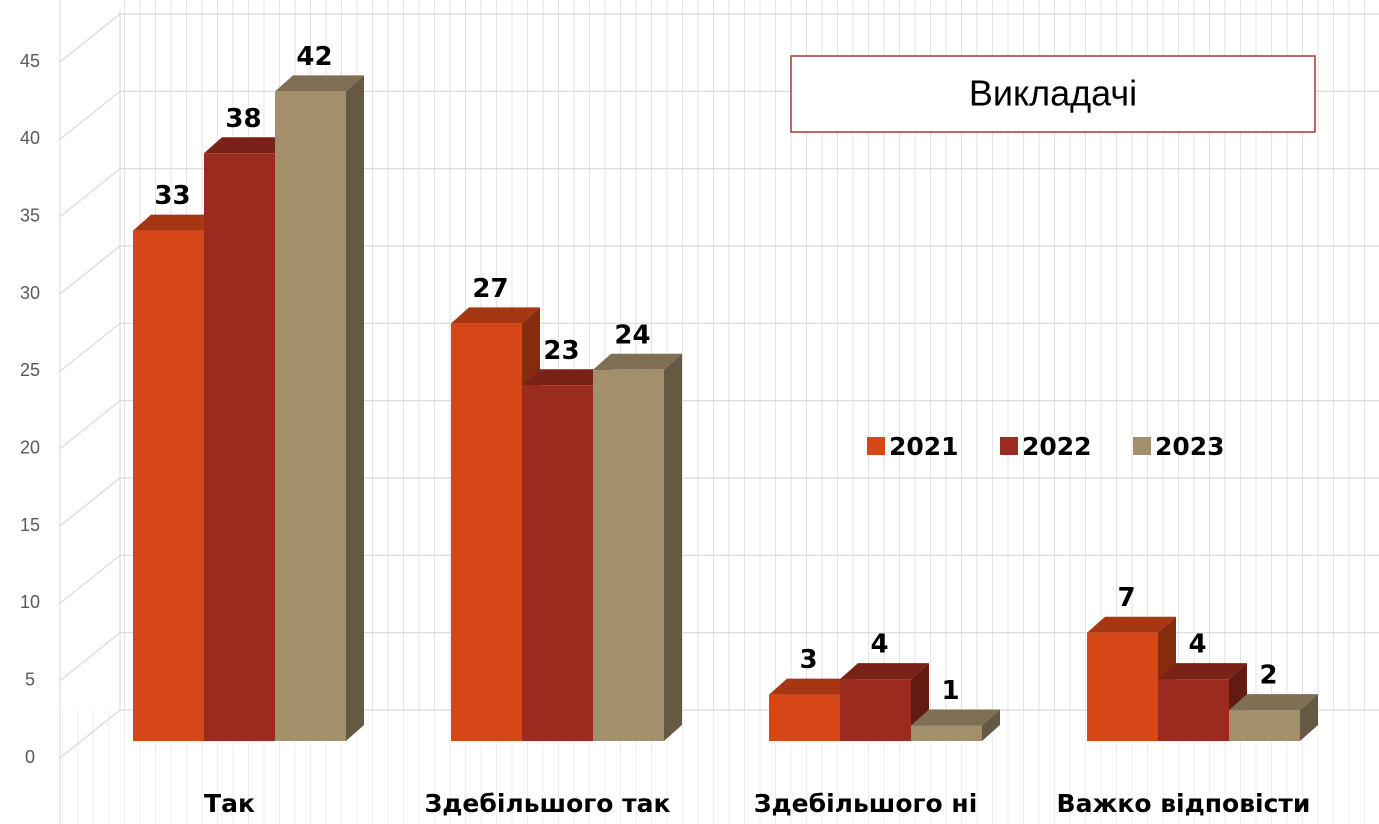 Image resolution: width=1379 pixels, height=824 pixels. I want to click on y-tick-label: 45, so click(30, 61).